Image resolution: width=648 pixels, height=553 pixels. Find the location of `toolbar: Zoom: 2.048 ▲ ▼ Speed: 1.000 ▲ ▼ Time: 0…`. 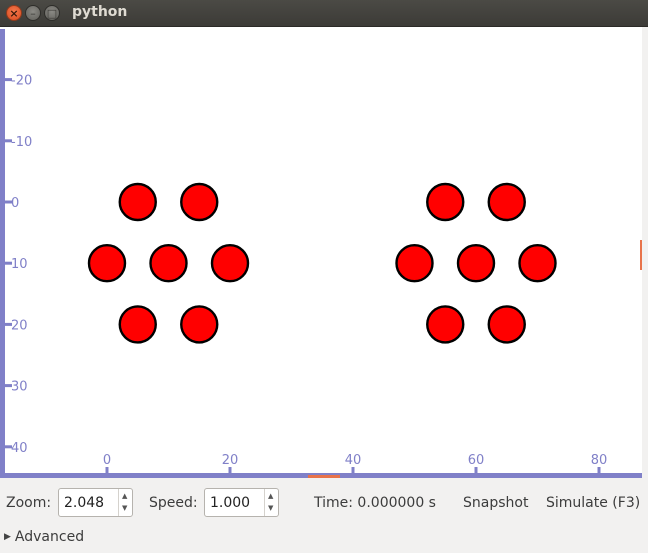

toolbar: Zoom: 2.048 ▲ ▼ Speed: 1.000 ▲ ▼ Time: 0… is located at coordinates (324, 503).